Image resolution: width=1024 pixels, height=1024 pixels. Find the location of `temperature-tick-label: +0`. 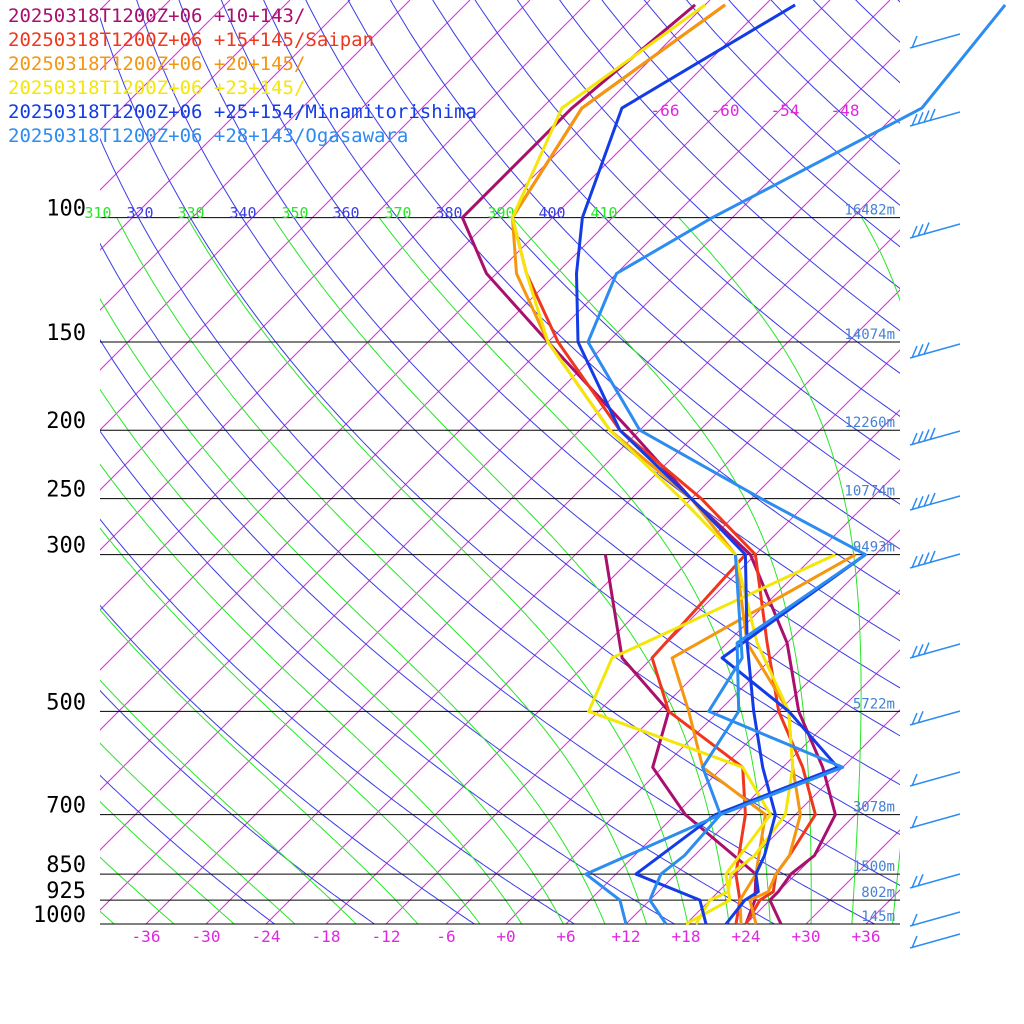

temperature-tick-label: +0 is located at coordinates (505, 936).